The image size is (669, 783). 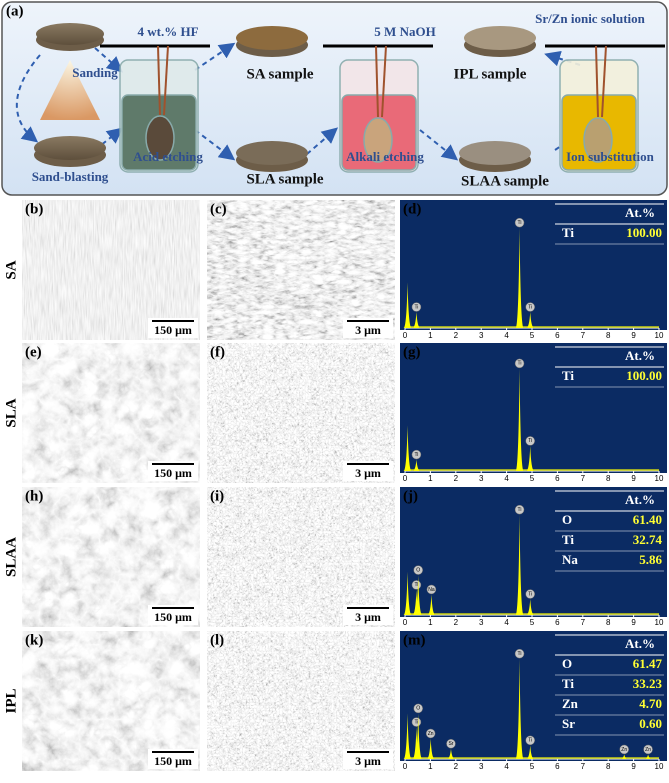 What do you see at coordinates (95, 72) in the screenshot?
I see `step-label: Sanding` at bounding box center [95, 72].